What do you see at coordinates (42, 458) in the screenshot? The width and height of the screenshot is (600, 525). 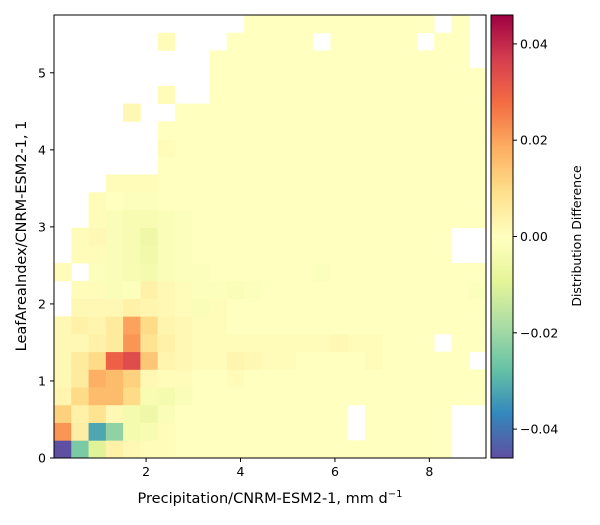 I see `y-tick-label: 0` at bounding box center [42, 458].